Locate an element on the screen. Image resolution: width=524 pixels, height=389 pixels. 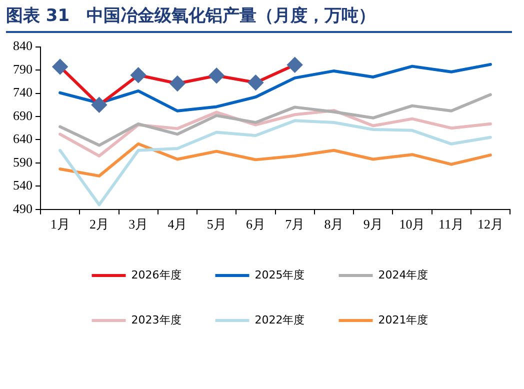
x-tick-label: 3月 is located at coordinates (138, 224).